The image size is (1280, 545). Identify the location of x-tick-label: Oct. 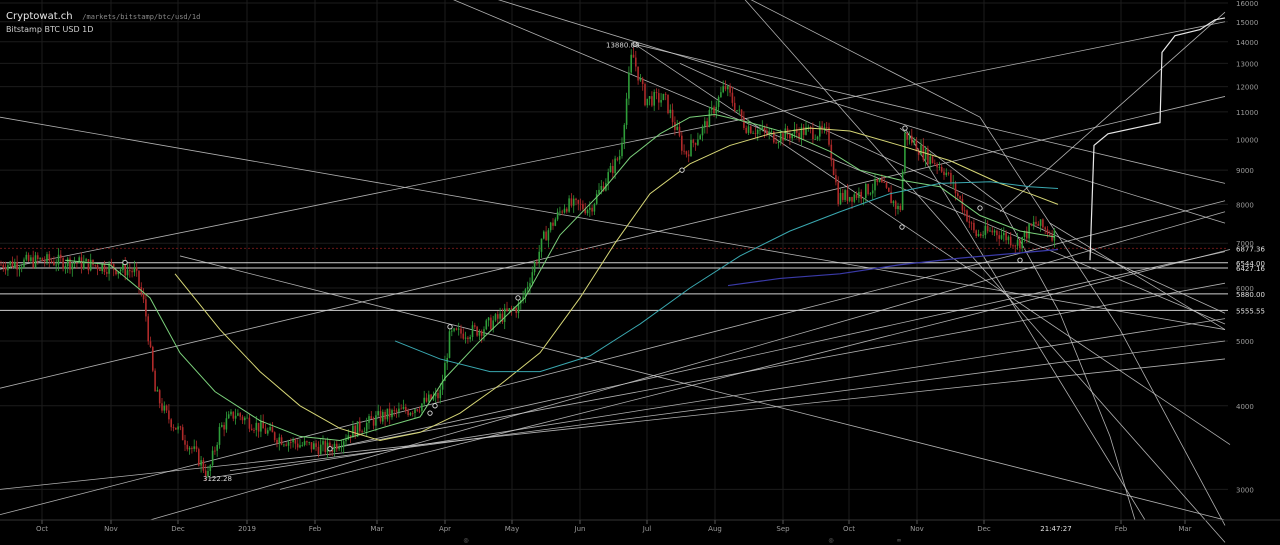
(42, 529).